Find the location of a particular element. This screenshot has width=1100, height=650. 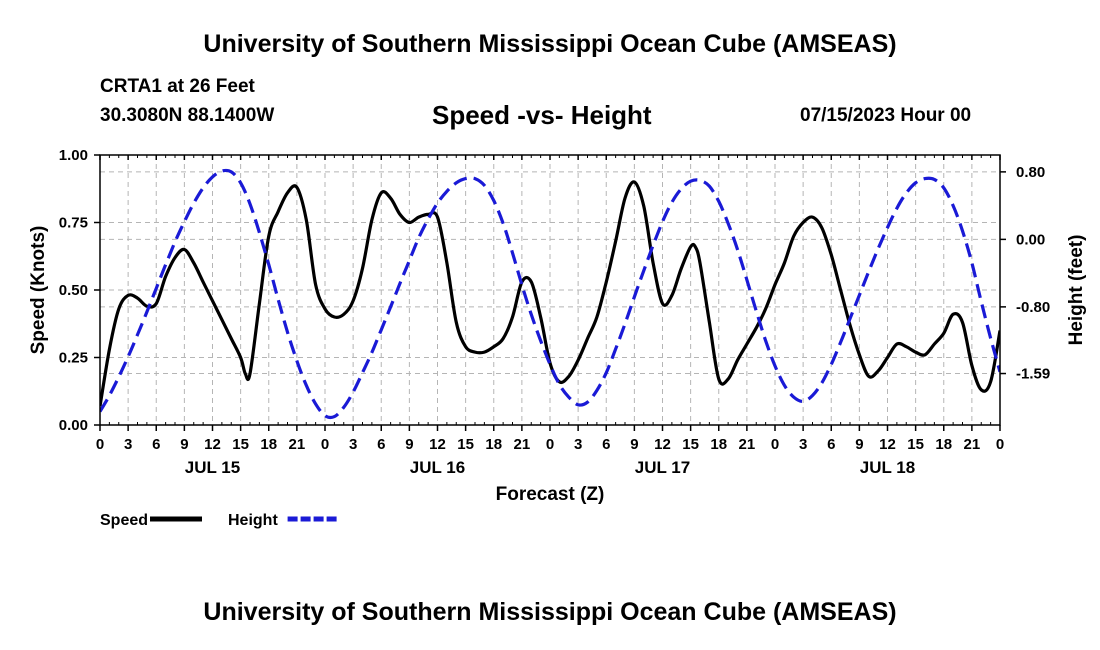

y2-tick-label: -1.59 is located at coordinates (1033, 374).